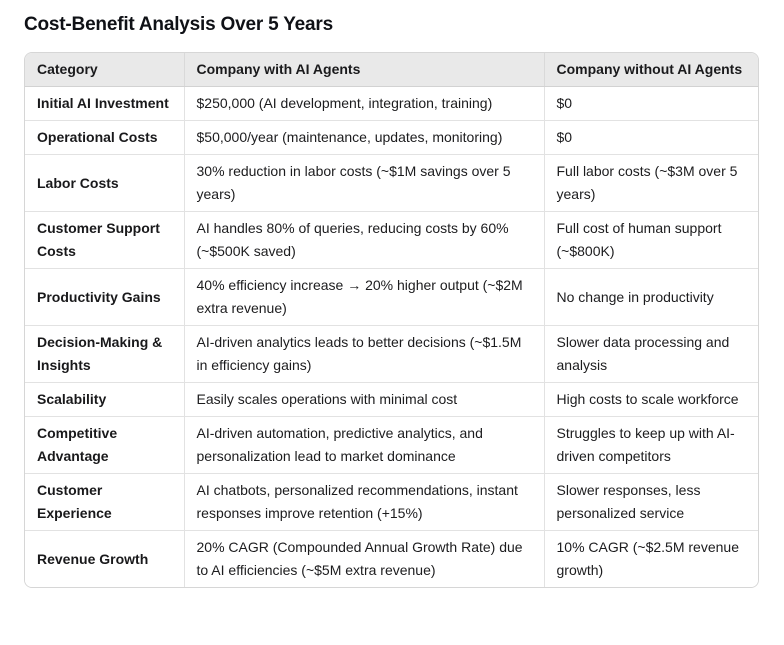  What do you see at coordinates (650, 354) in the screenshot?
I see `cell-without-ai: Slower data processing and analysis` at bounding box center [650, 354].